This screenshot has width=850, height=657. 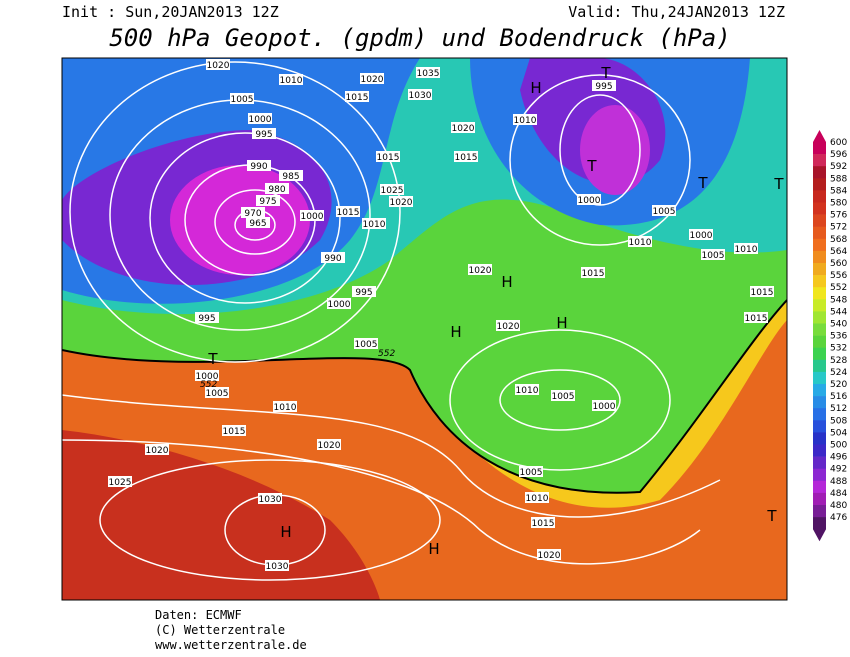 I want to click on contour-label: 552, so click(x=208, y=385).